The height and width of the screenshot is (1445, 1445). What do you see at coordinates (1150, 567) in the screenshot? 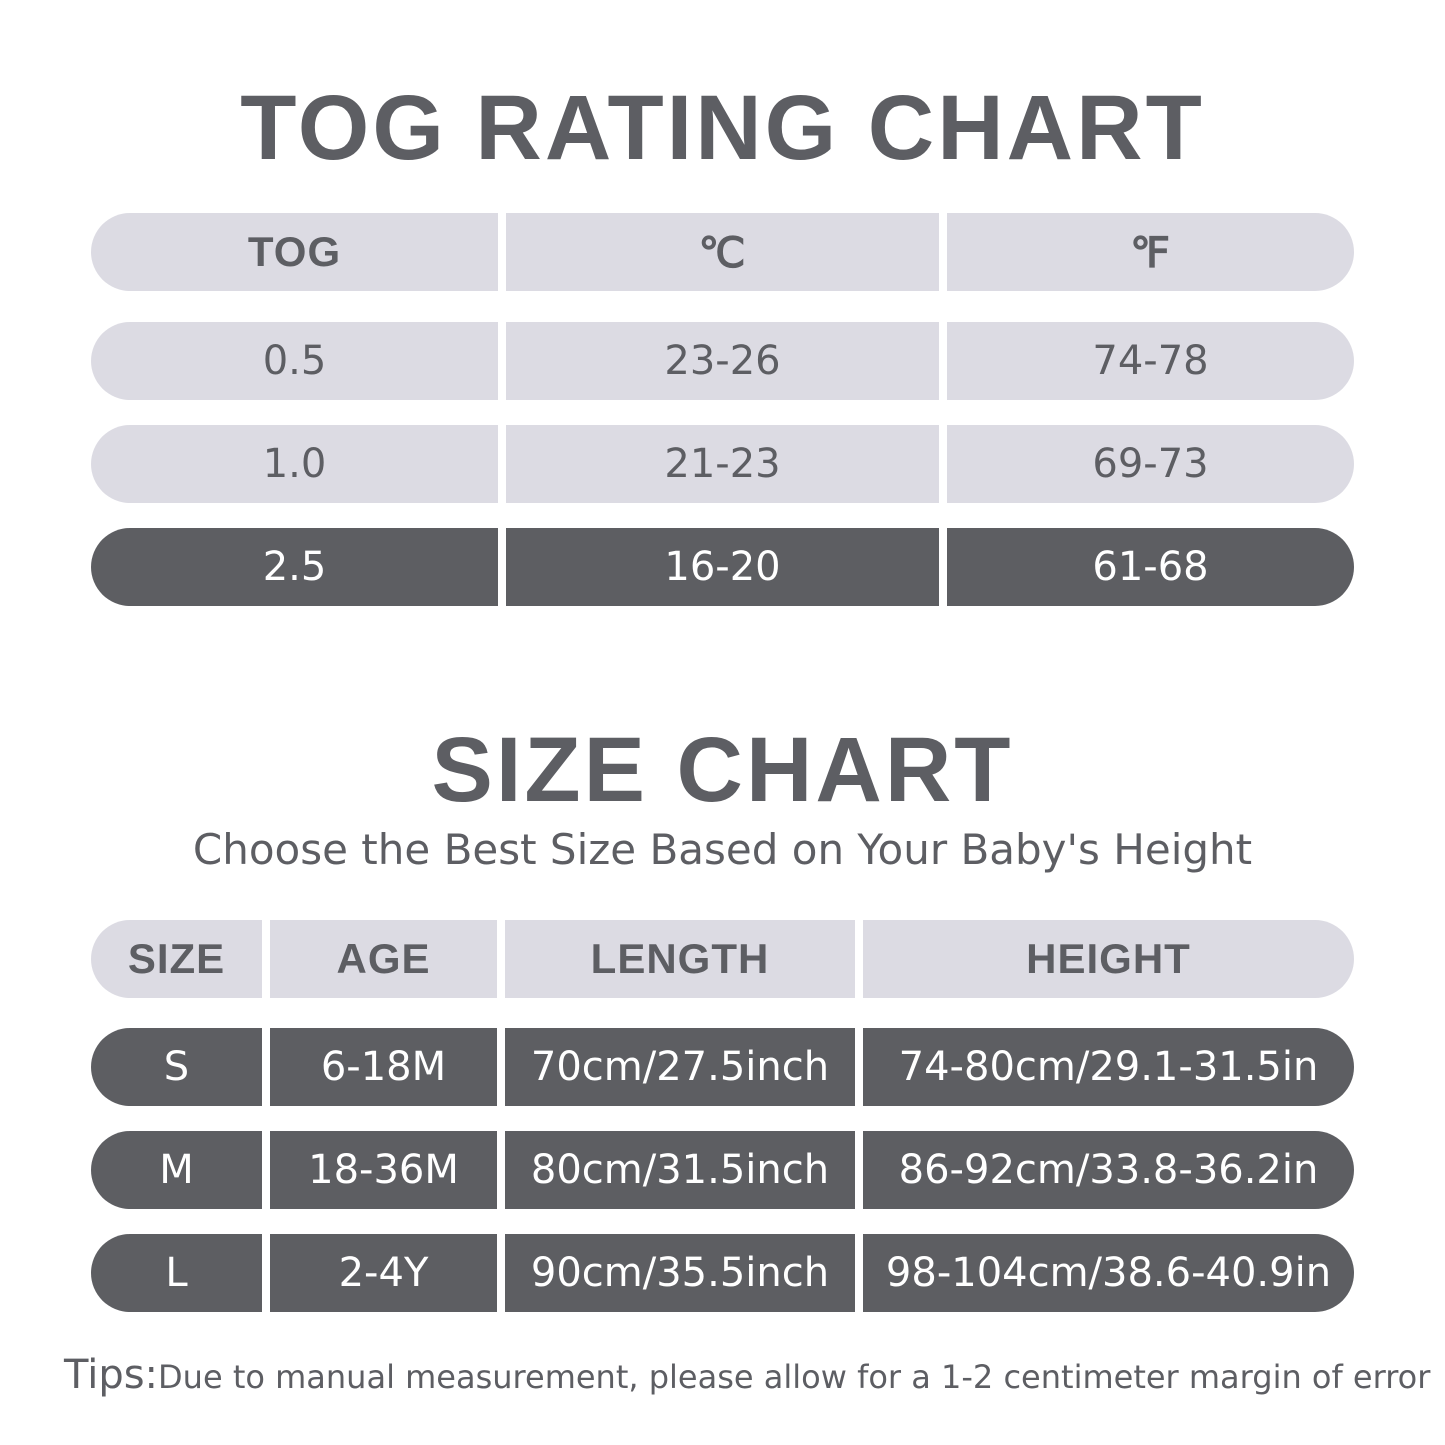
I see `table-cell: 61-68` at bounding box center [1150, 567].